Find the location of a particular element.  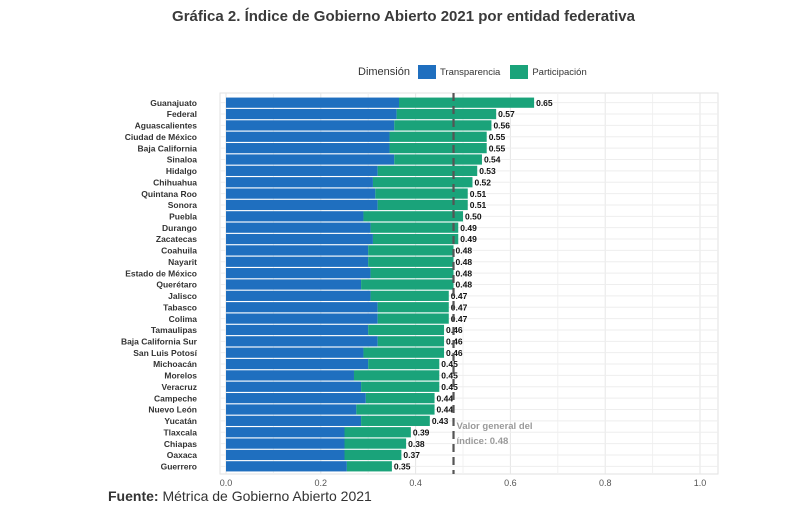

x-tick-label: 0.0 is located at coordinates (226, 483).